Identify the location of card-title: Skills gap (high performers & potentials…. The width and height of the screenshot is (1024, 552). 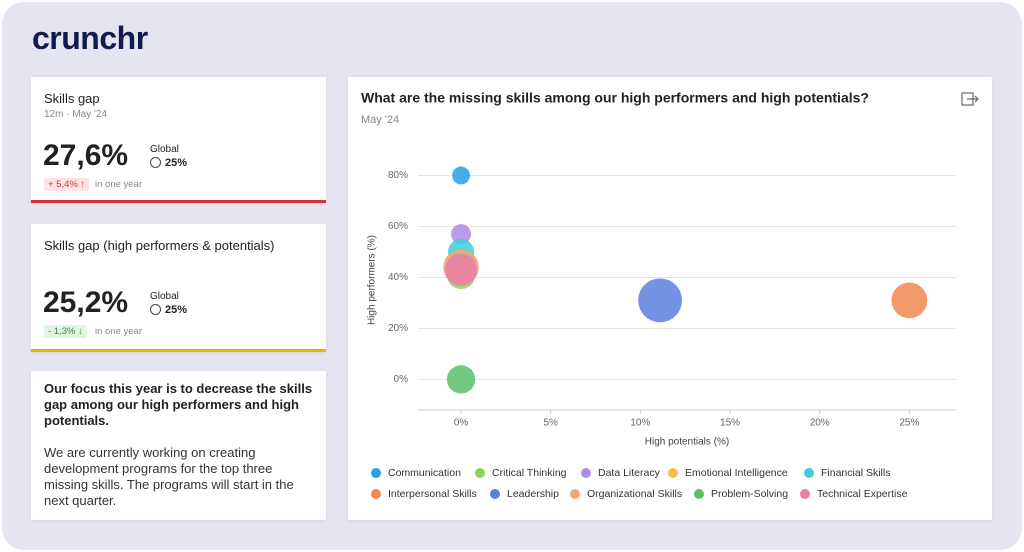
(159, 245).